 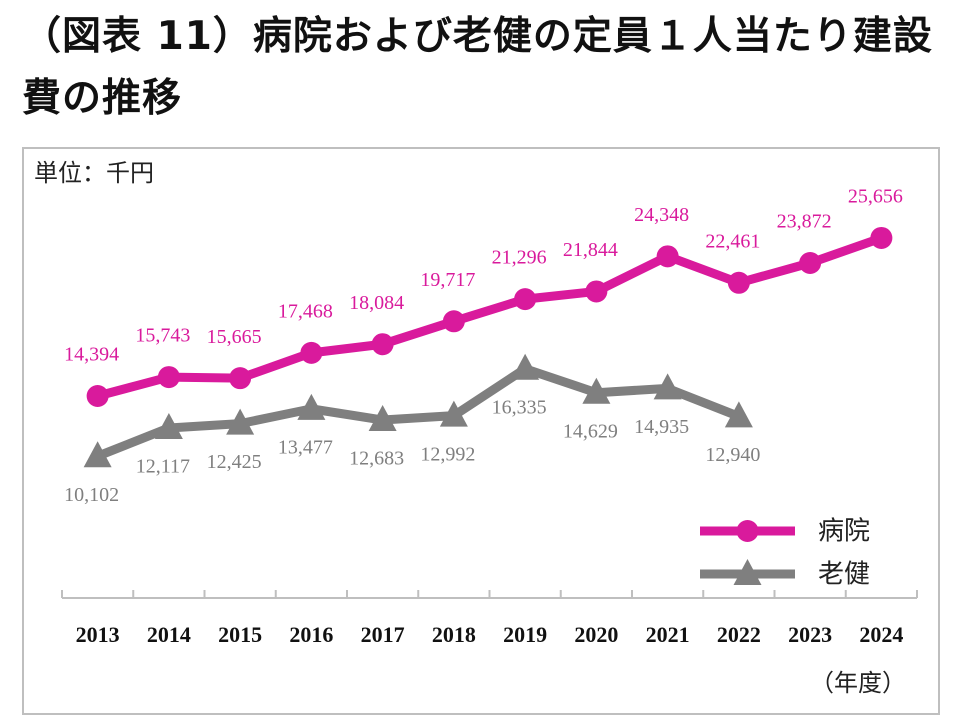 I want to click on x-tick-label: 2019, so click(x=525, y=634).